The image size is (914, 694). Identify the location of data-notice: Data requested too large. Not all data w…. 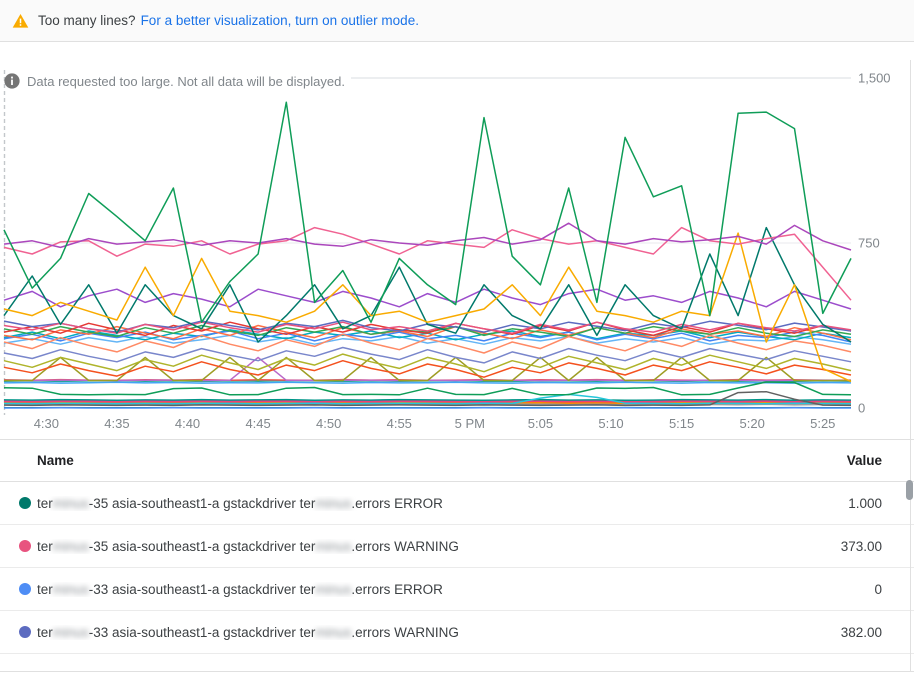
(177, 81).